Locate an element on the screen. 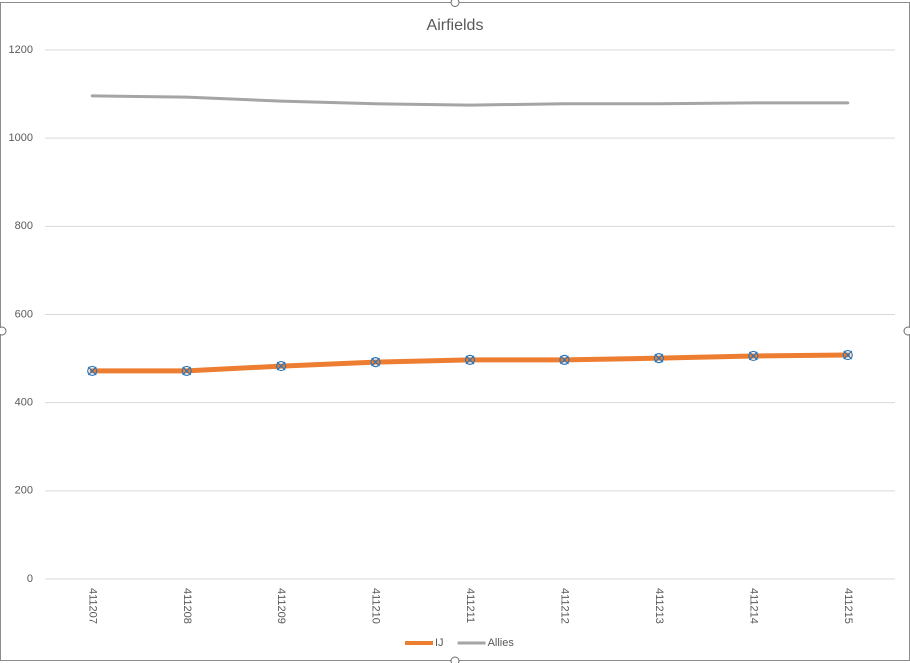 This screenshot has height=663, width=910. x-tick-label: 411207 is located at coordinates (92, 606).